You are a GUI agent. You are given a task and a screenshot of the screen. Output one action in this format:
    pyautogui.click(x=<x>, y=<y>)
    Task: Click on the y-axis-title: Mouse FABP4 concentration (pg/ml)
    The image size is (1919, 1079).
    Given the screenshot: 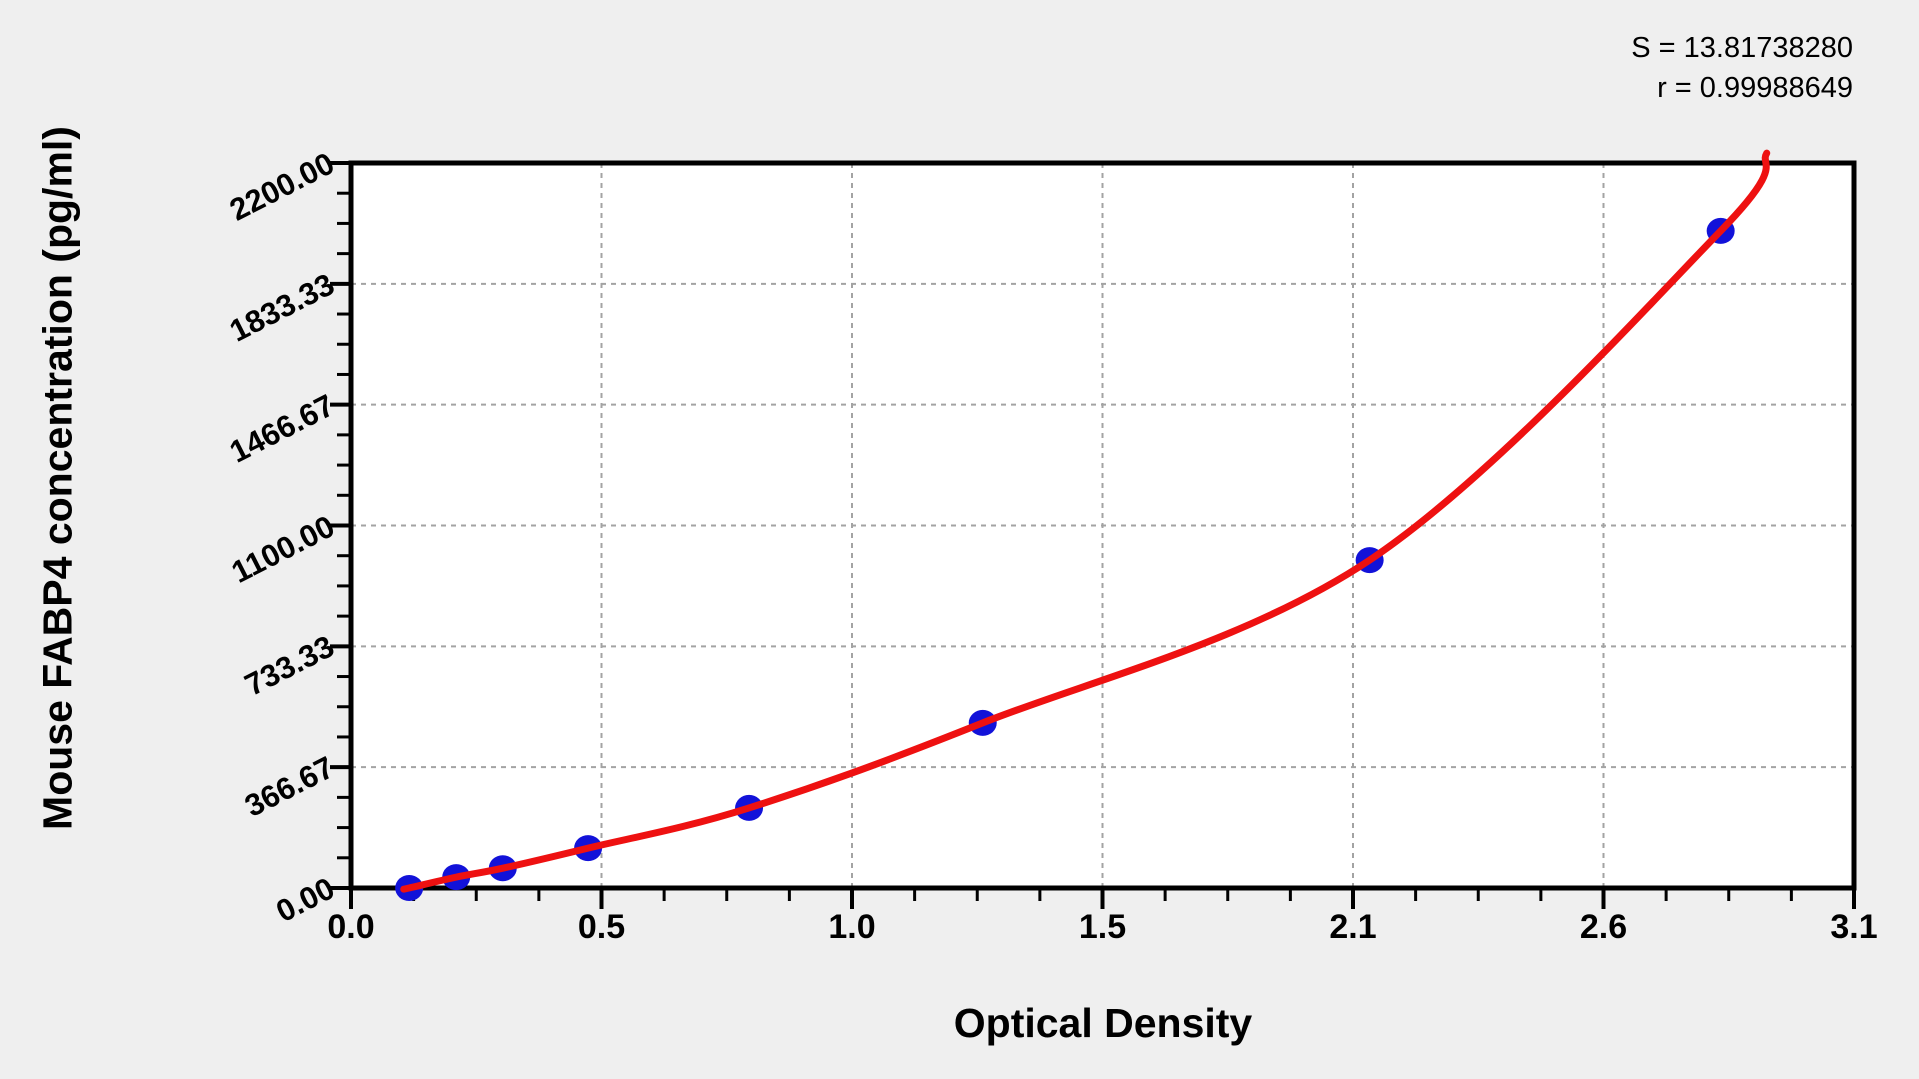 What is the action you would take?
    pyautogui.click(x=57, y=478)
    